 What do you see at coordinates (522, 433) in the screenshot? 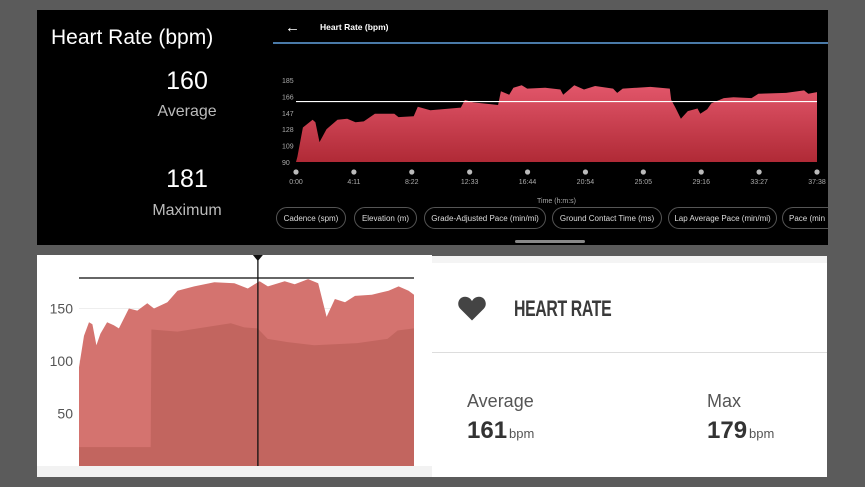
I see `average-unit: bpm` at bounding box center [522, 433].